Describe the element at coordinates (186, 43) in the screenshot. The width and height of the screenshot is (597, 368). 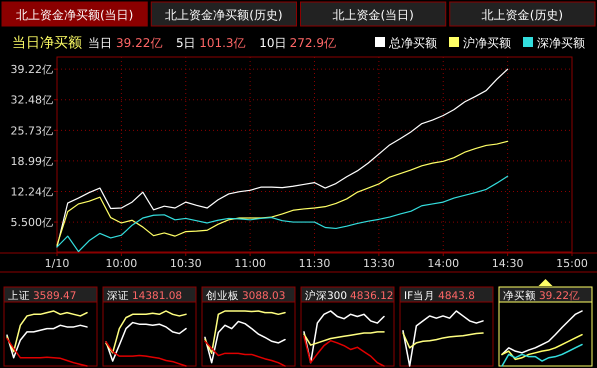
I see `text: 5日` at that location.